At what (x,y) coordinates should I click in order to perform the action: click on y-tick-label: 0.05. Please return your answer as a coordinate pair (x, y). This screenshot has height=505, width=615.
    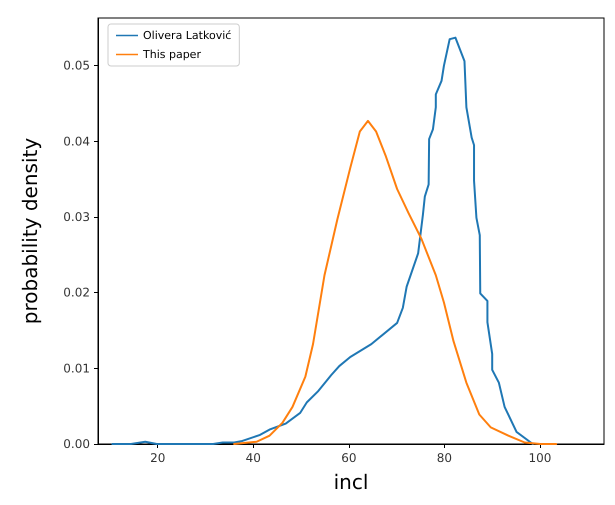
    Looking at the image, I should click on (76, 65).